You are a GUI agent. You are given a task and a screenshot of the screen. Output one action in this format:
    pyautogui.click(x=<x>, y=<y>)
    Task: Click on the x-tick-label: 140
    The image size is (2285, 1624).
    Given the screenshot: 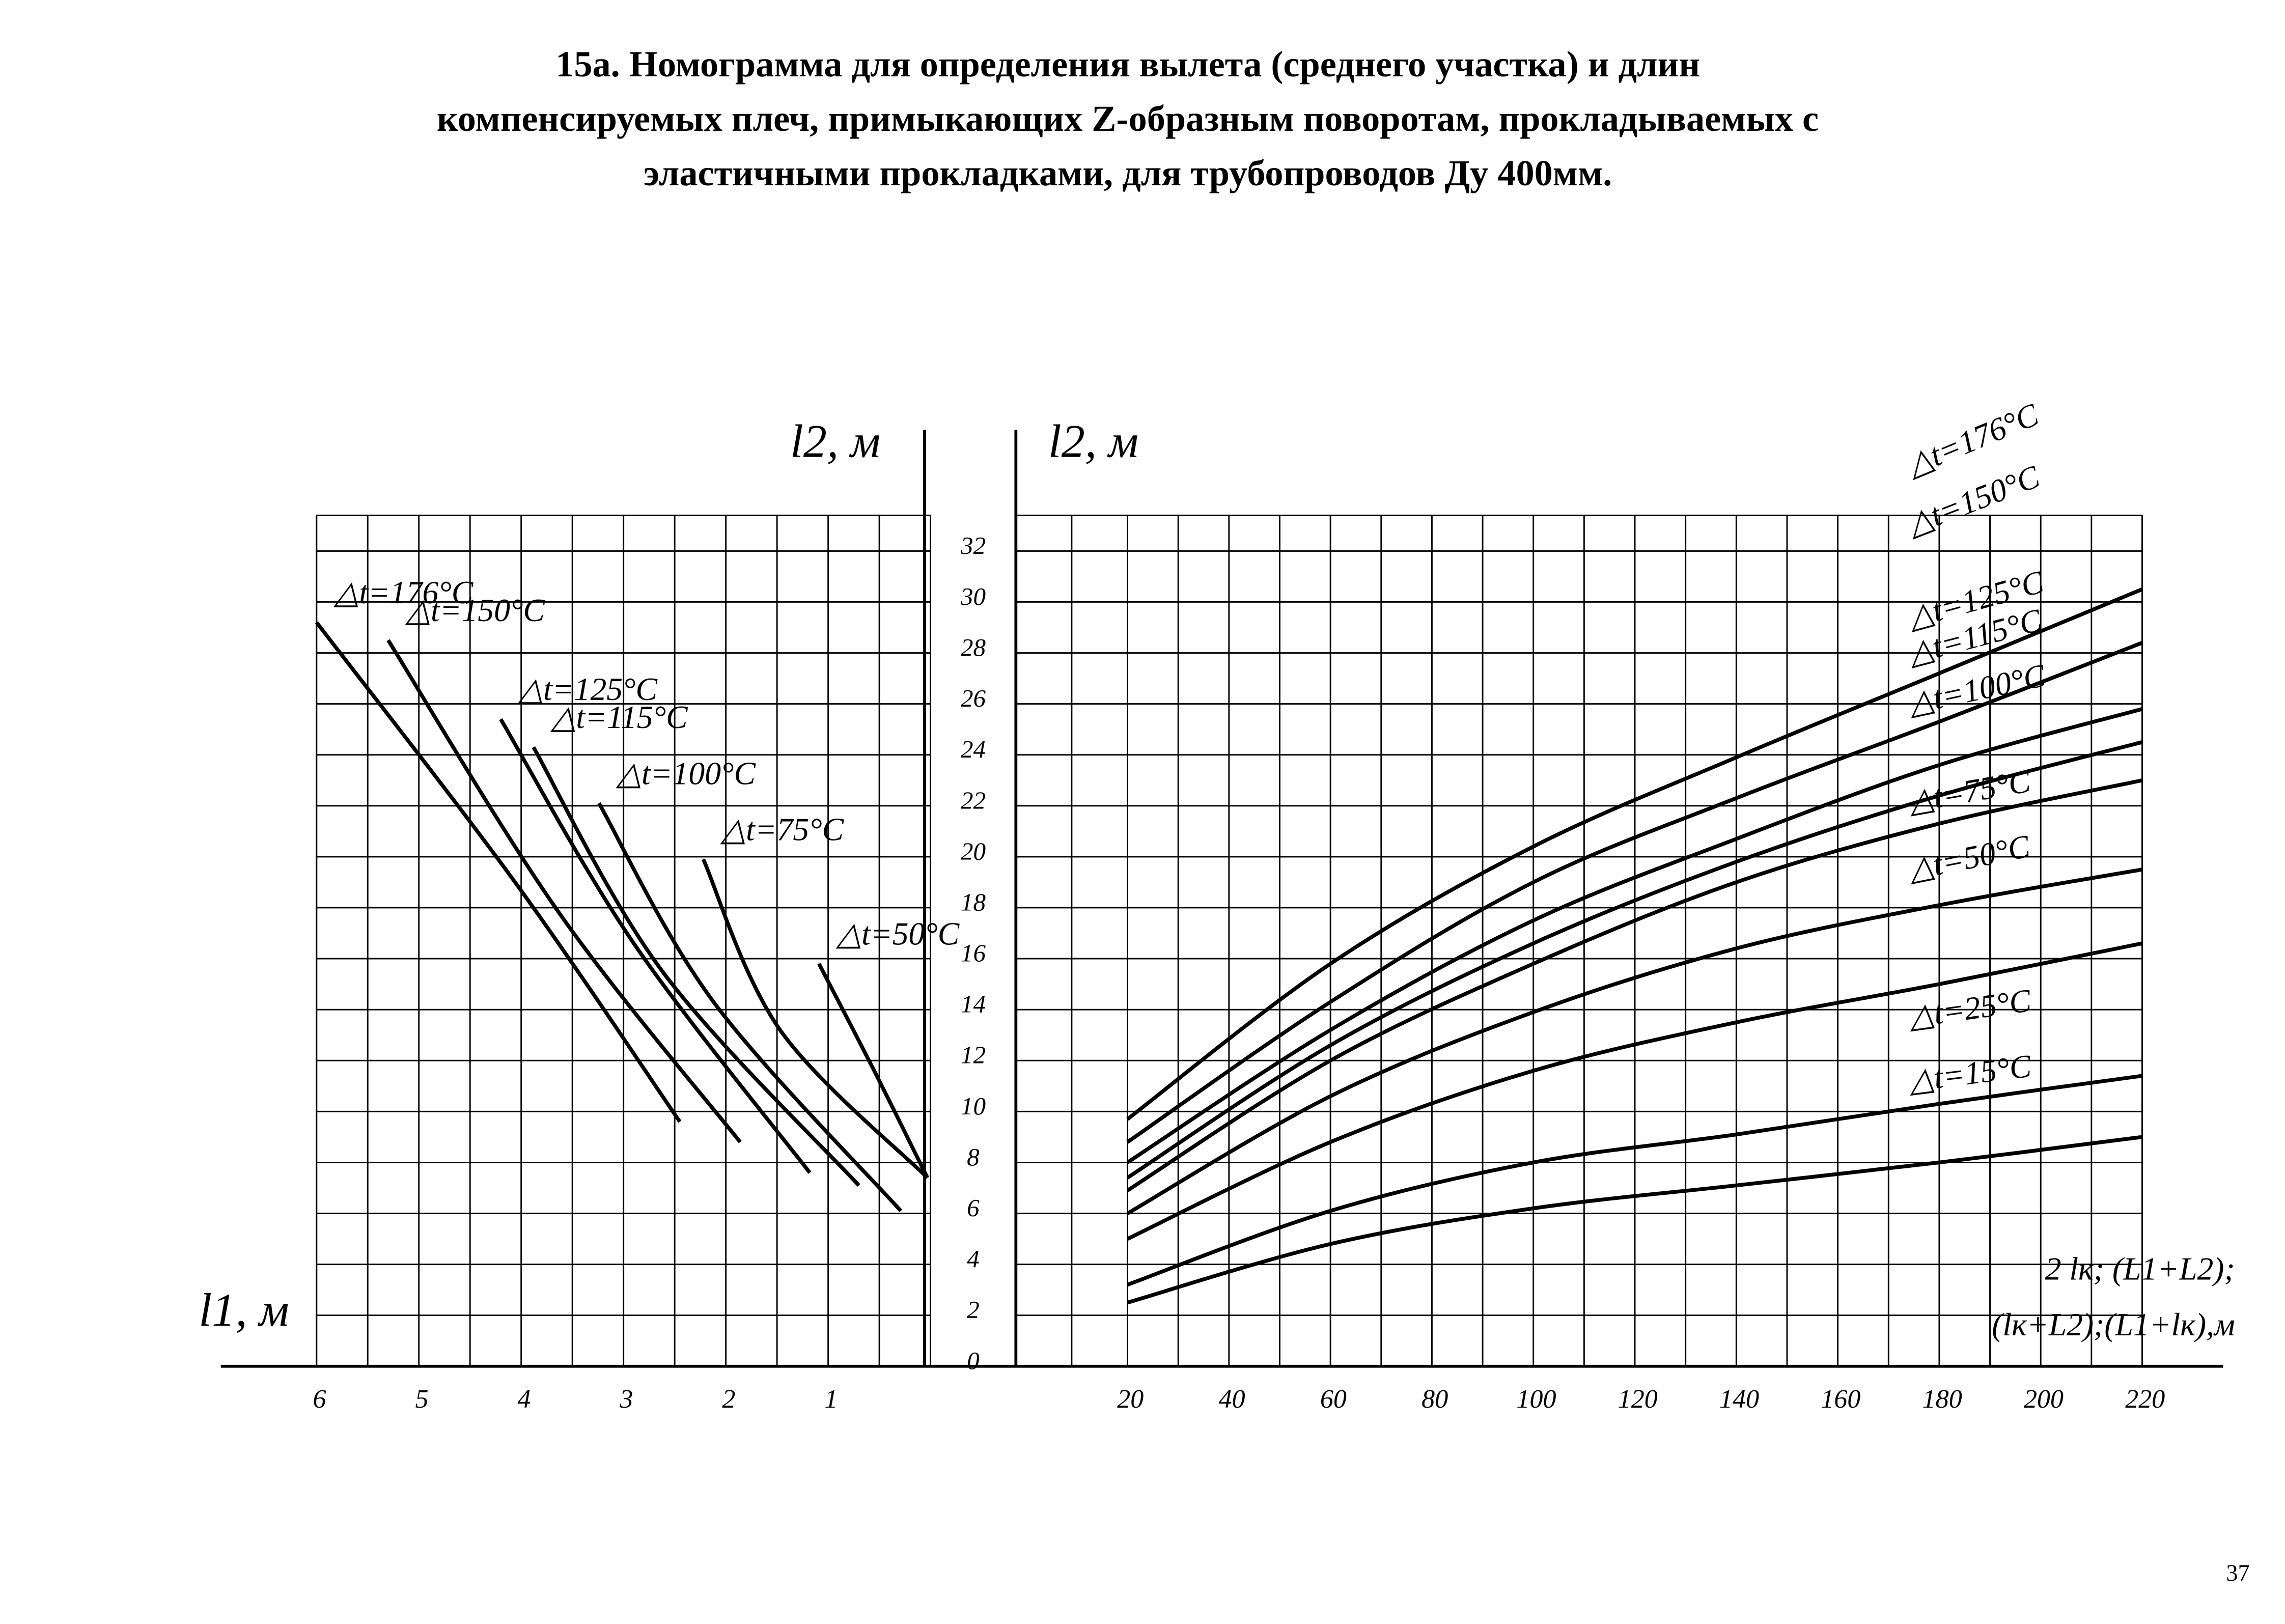 What is the action you would take?
    pyautogui.click(x=1739, y=1399)
    